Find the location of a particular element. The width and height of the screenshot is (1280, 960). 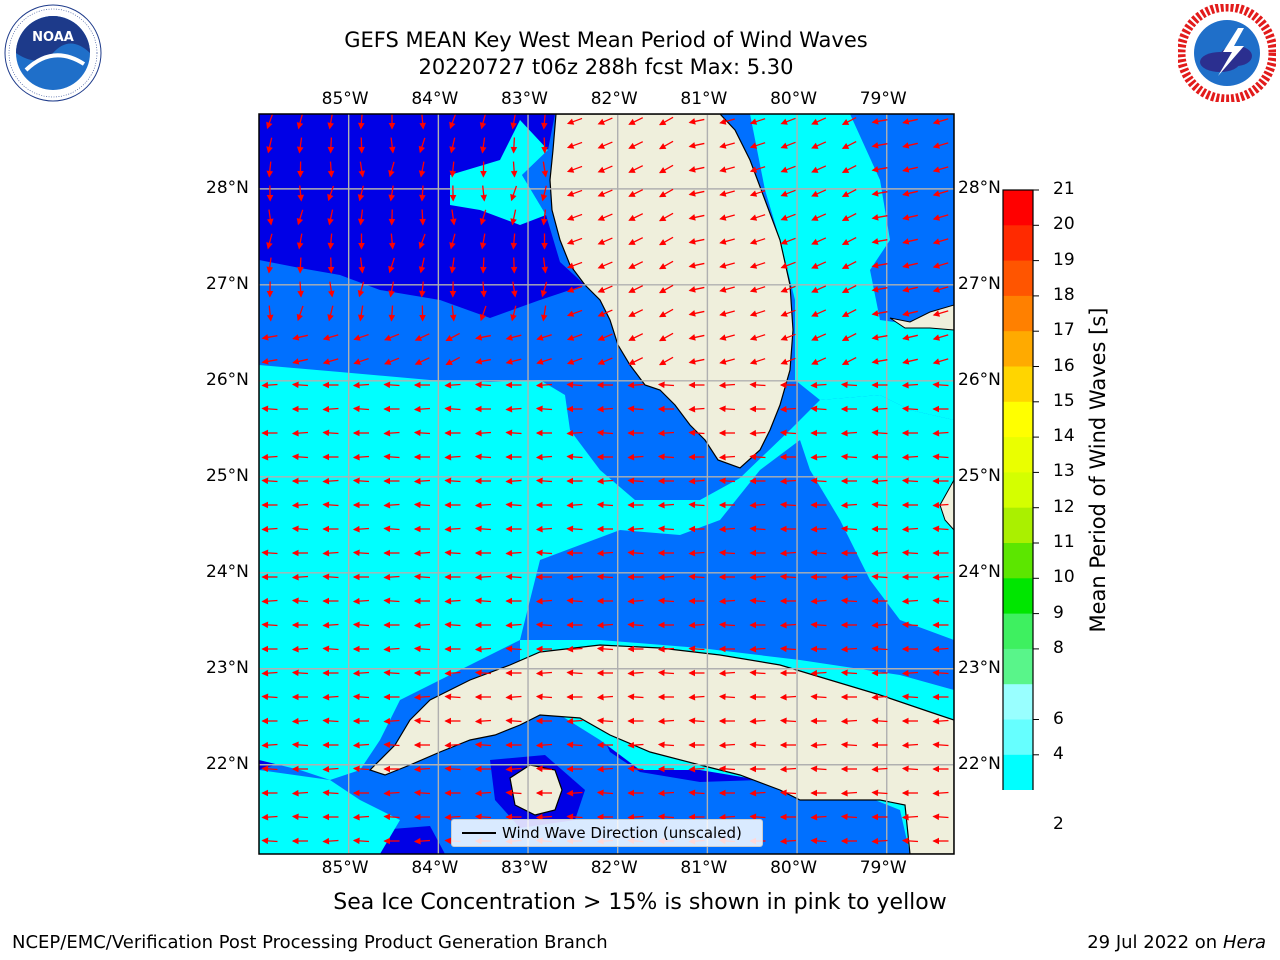

lon-tick-label-bottom: 80°W is located at coordinates (794, 868).